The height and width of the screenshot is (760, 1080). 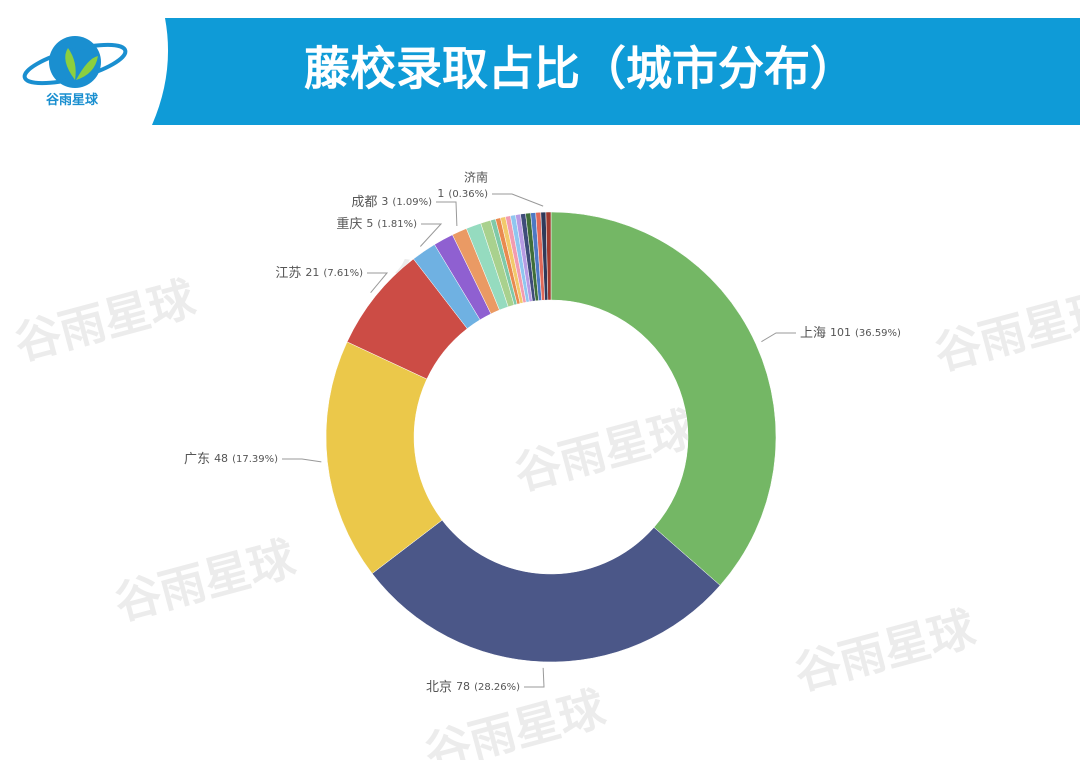 I want to click on data-label: 成都 3 (1.09%), so click(x=391, y=202).